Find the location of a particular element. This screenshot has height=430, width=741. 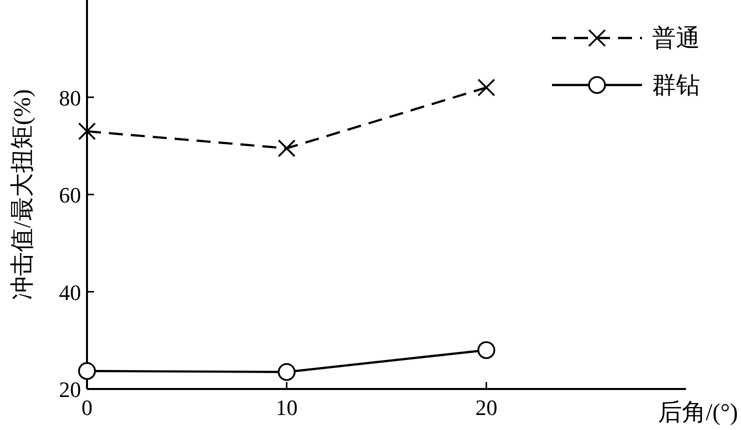

x-axis-title: 后角/(°) is located at coordinates (698, 413).